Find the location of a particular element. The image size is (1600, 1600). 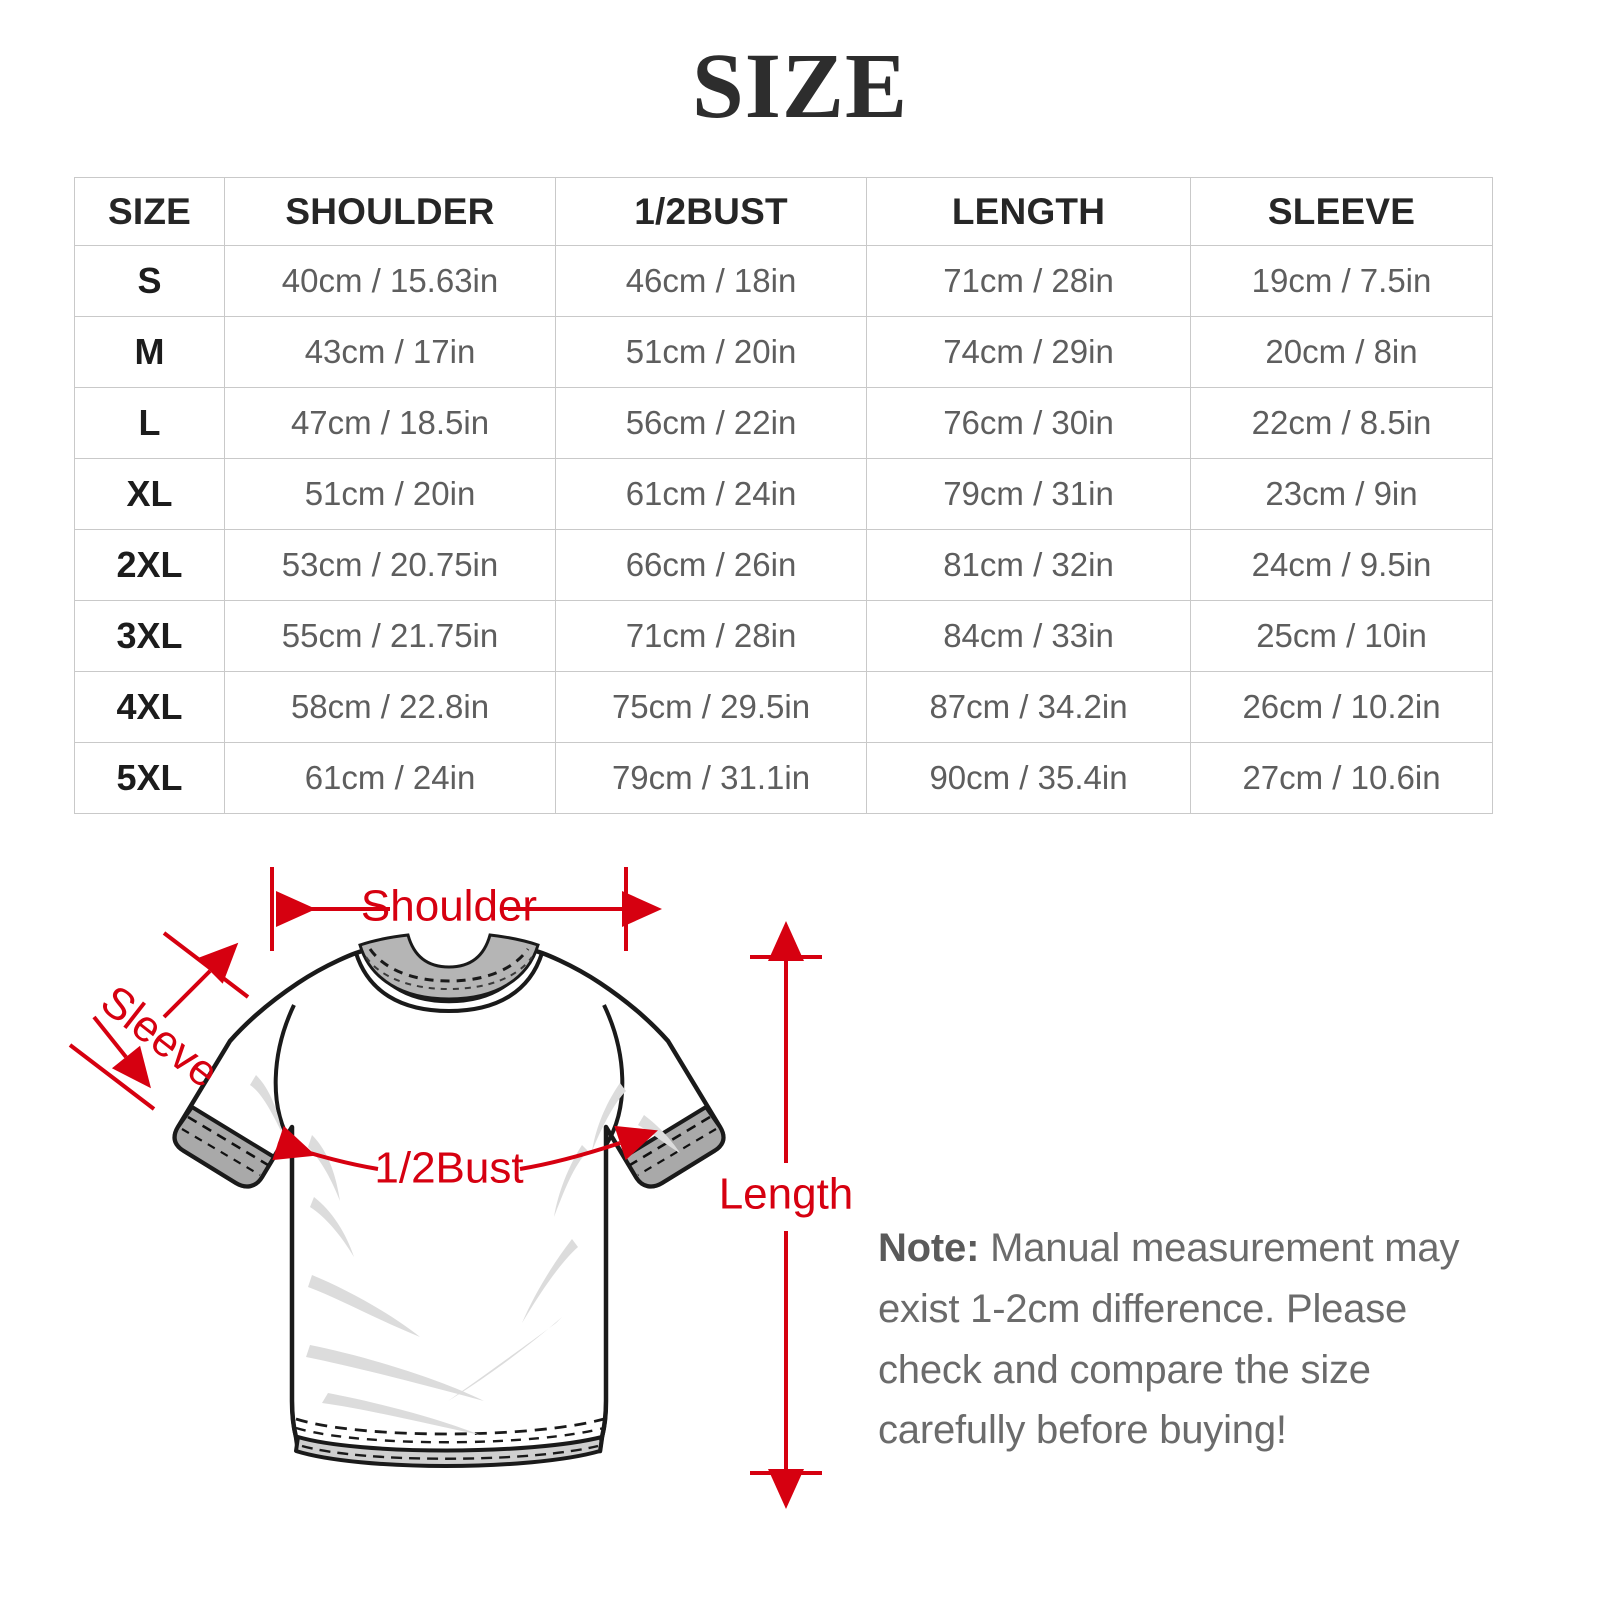

sleeve-tick-upper is located at coordinates (206, 965).